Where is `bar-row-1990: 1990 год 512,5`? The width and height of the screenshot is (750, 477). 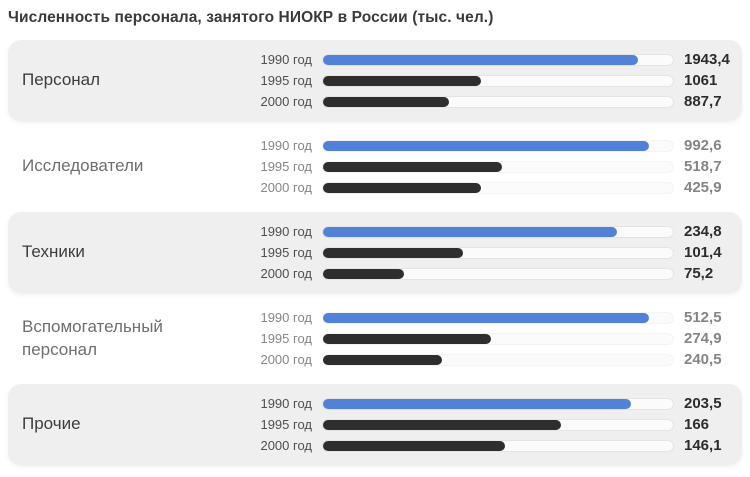
bar-row-1990: 1990 год 512,5 is located at coordinates (475, 317).